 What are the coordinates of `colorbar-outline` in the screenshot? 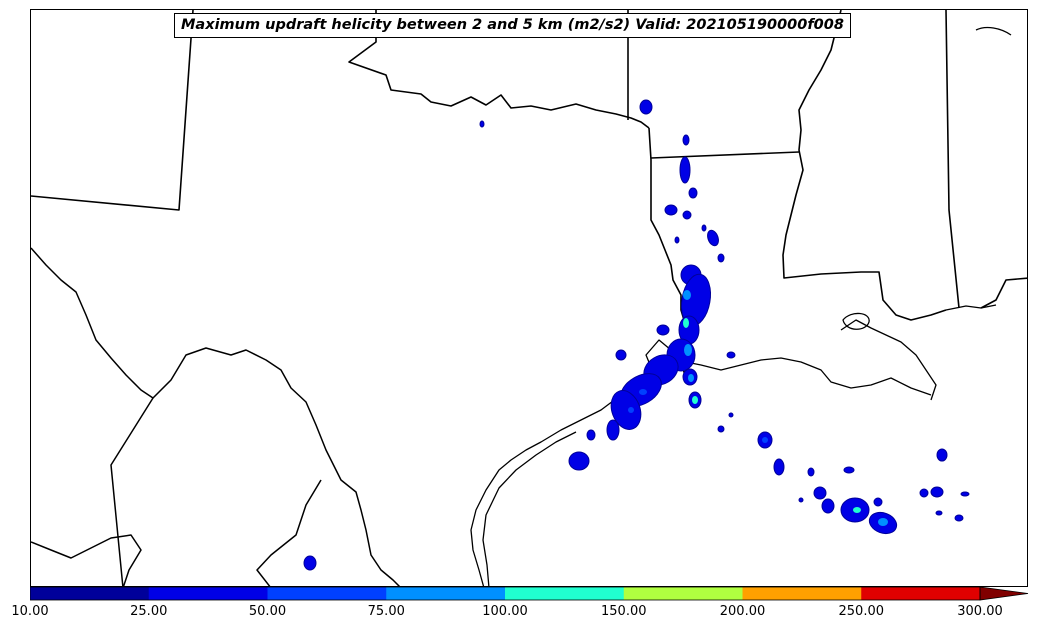 It's located at (505, 594).